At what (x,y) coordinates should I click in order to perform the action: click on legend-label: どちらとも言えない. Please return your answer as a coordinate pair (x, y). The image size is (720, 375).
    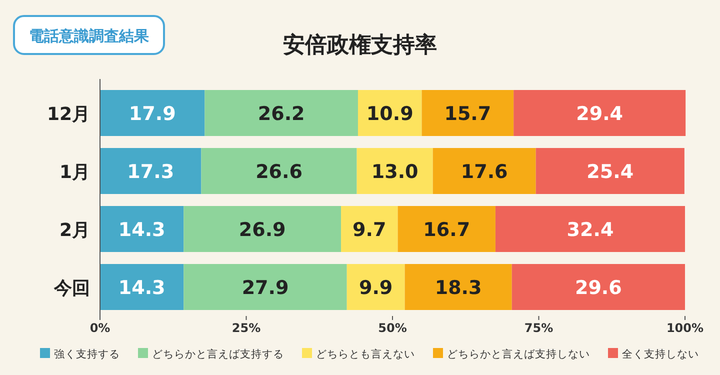
    Looking at the image, I should click on (365, 354).